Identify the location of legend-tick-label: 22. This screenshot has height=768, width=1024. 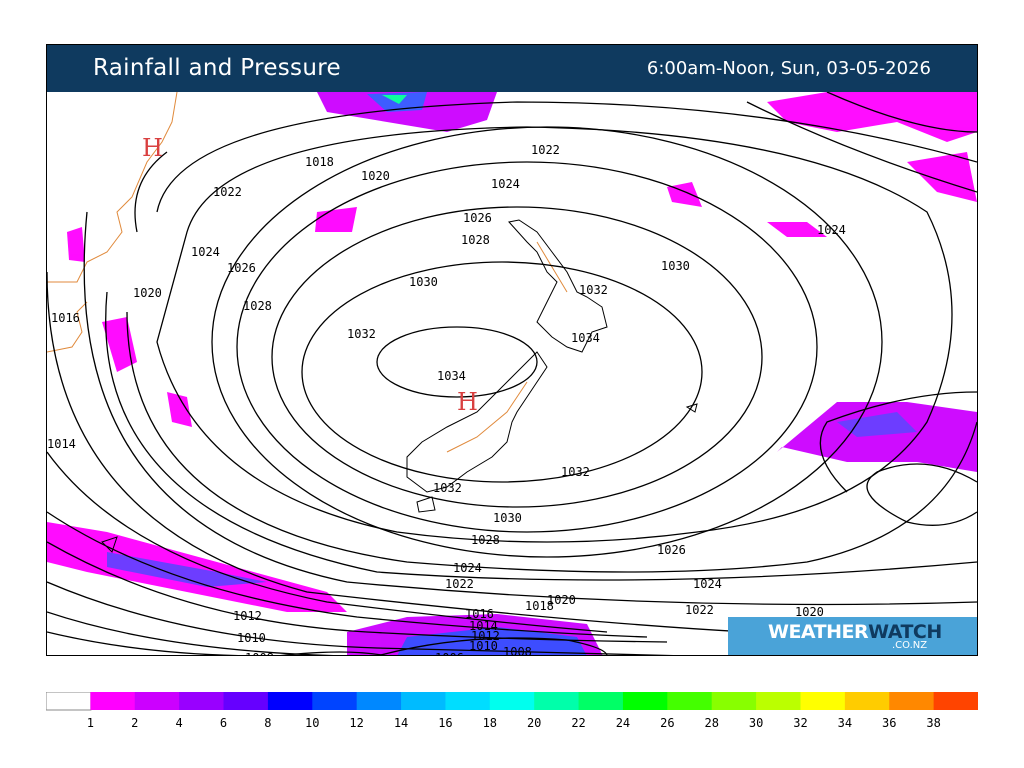
(578, 723).